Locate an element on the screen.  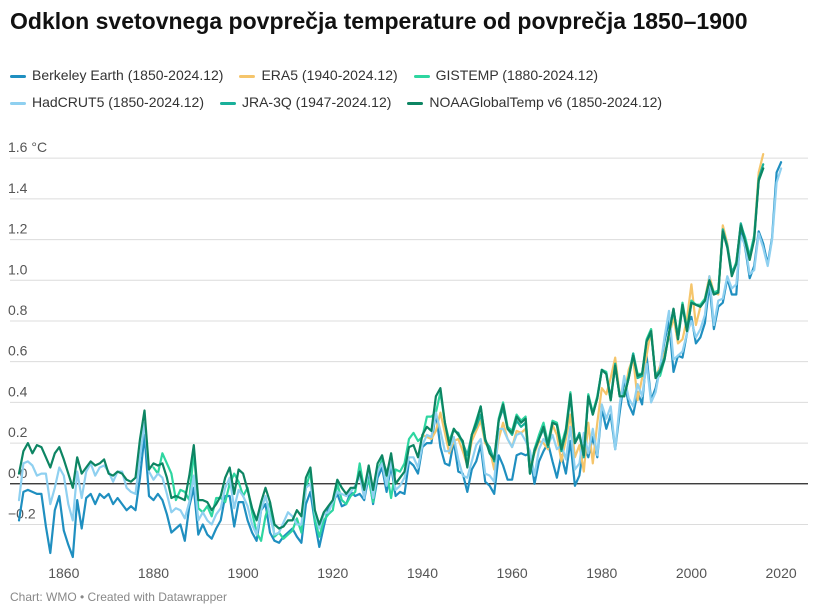
x-tick-label: 1900 is located at coordinates (243, 573).